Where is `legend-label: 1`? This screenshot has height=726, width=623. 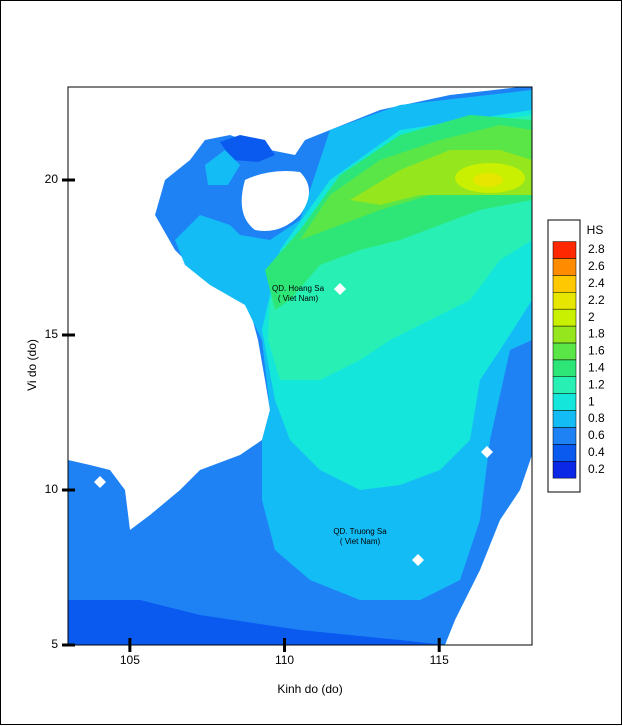 legend-label: 1 is located at coordinates (591, 401).